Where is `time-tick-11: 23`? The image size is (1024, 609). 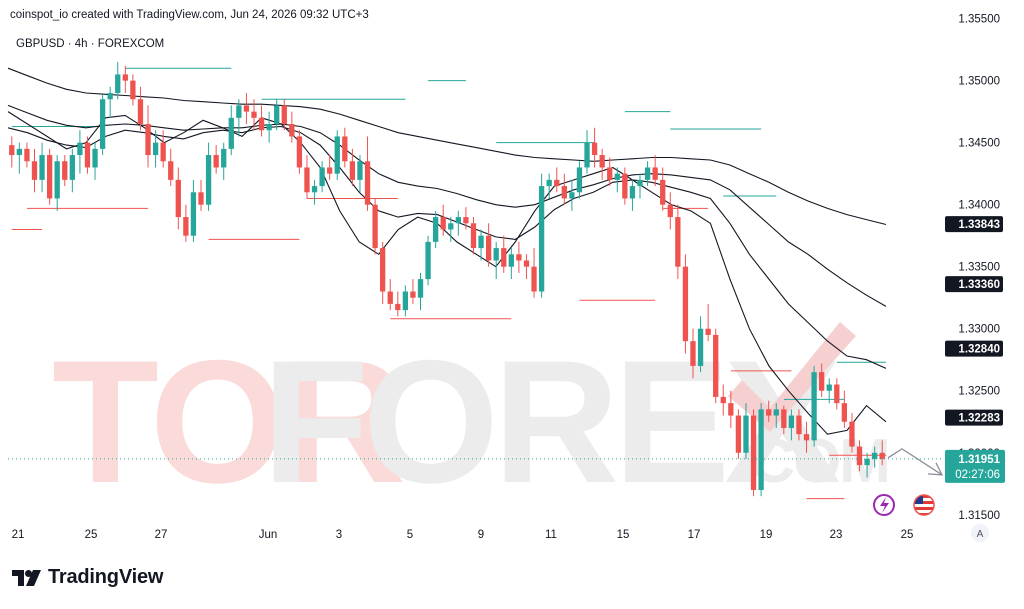
time-tick-11: 23 is located at coordinates (836, 535).